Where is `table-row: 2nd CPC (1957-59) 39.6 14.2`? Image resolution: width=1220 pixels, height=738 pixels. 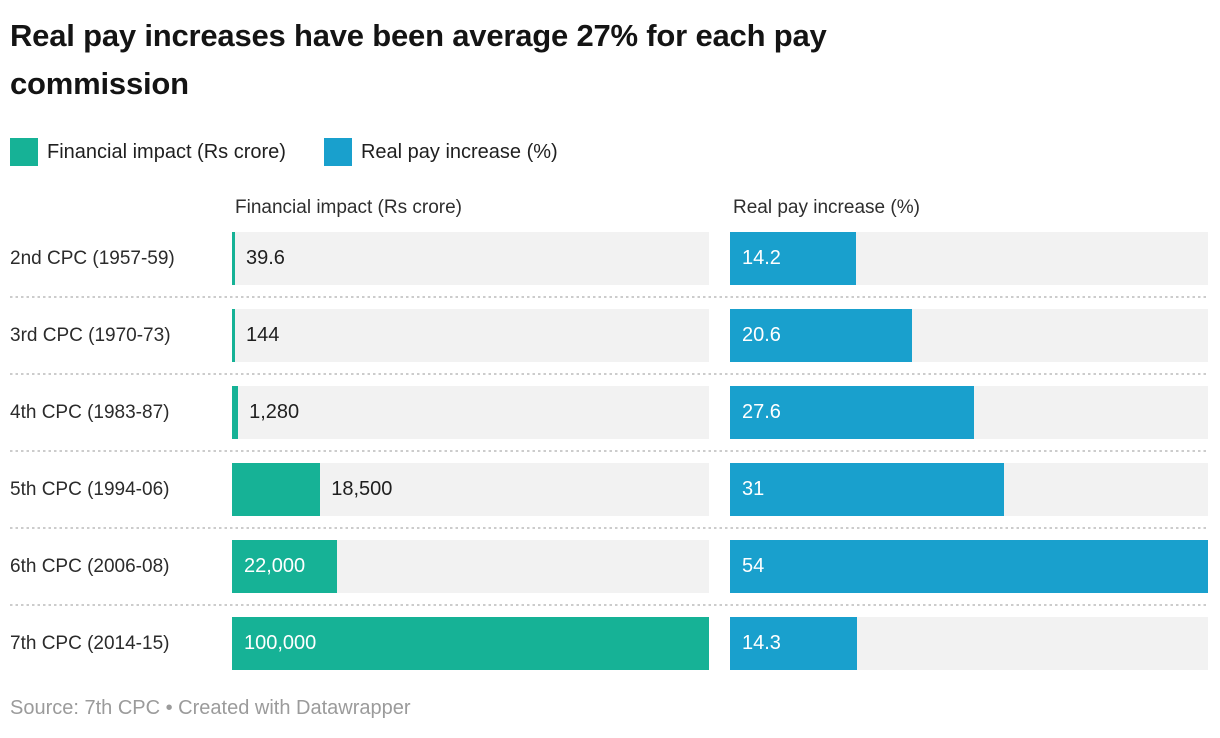 table-row: 2nd CPC (1957-59) 39.6 14.2 is located at coordinates (604, 258).